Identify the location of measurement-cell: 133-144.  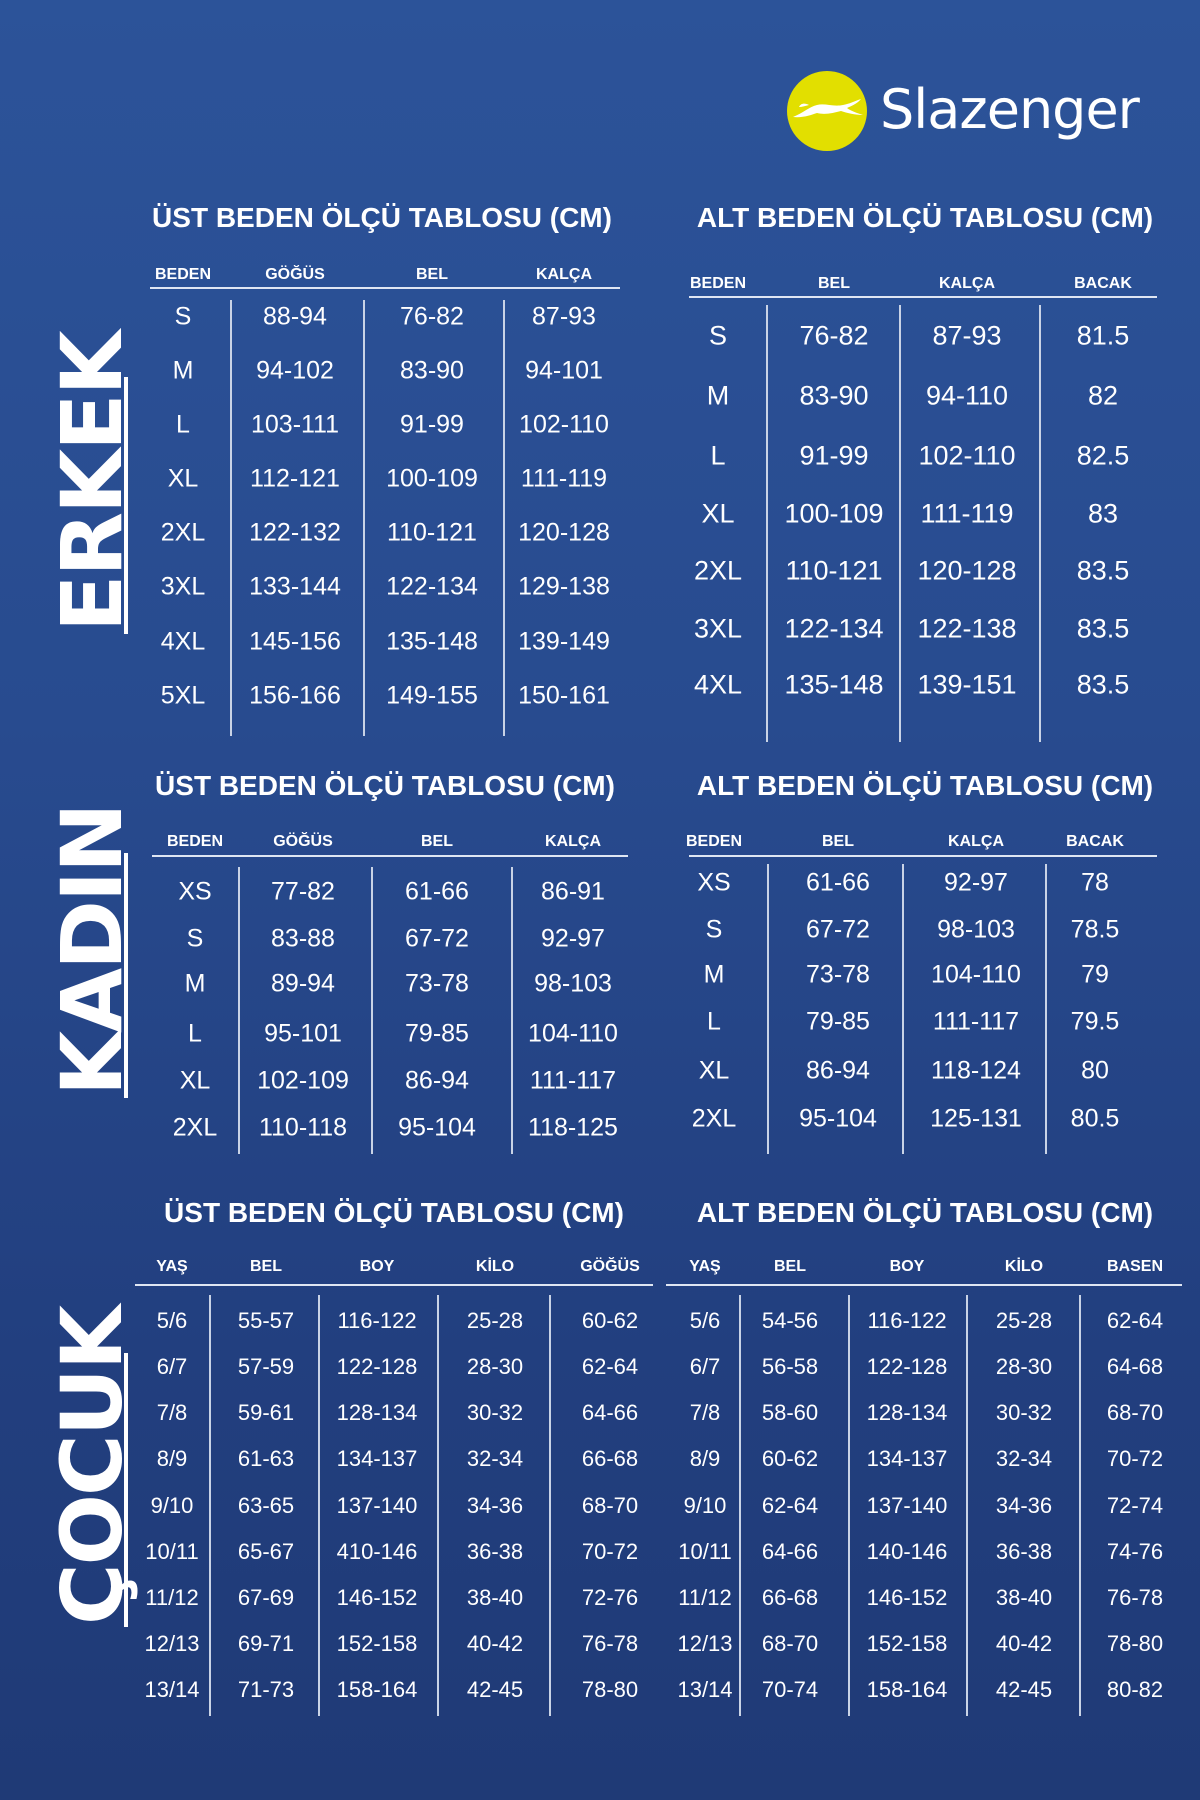
(295, 586).